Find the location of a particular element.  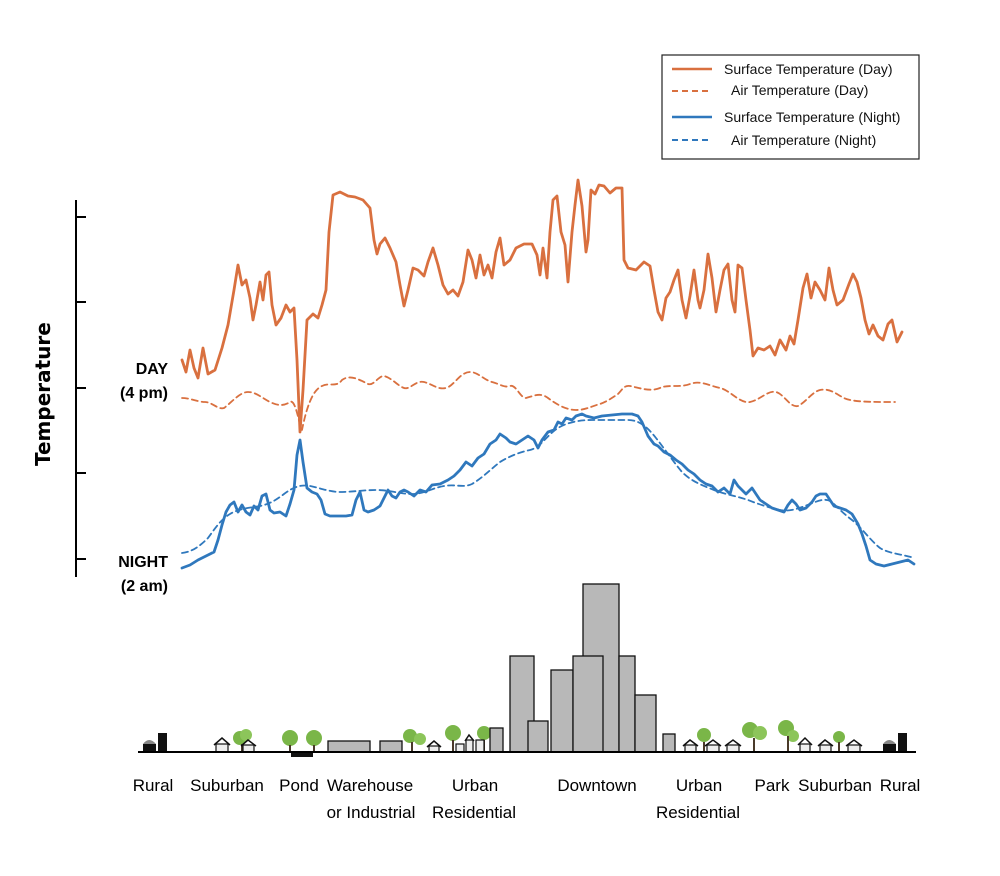

legend-label-air-night: Air Temperature (Night) is located at coordinates (803, 140).